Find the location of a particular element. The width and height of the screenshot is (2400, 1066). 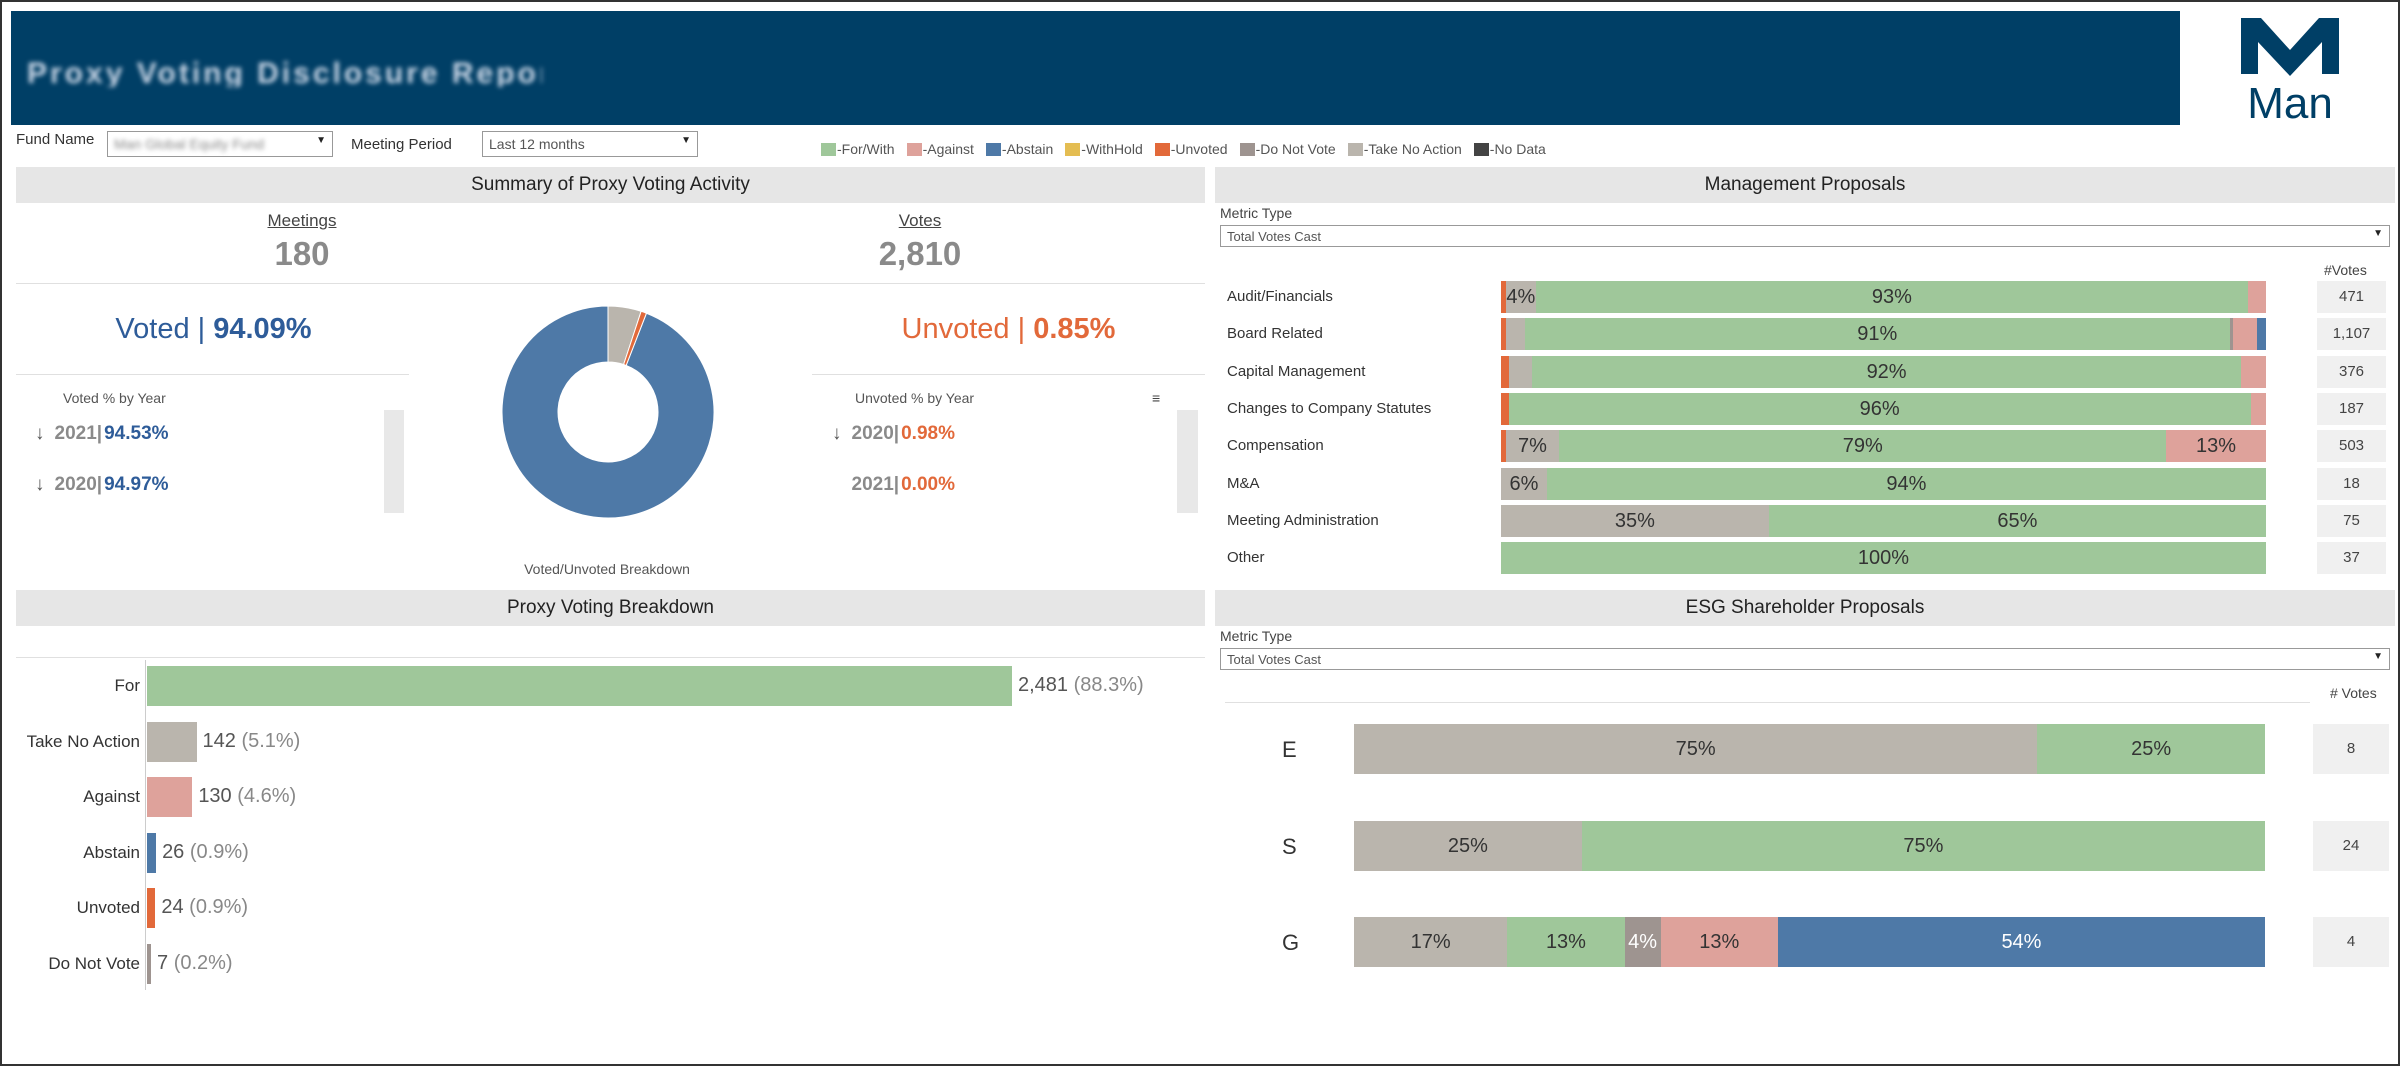

donut-slice-unvoted is located at coordinates (635, 338).